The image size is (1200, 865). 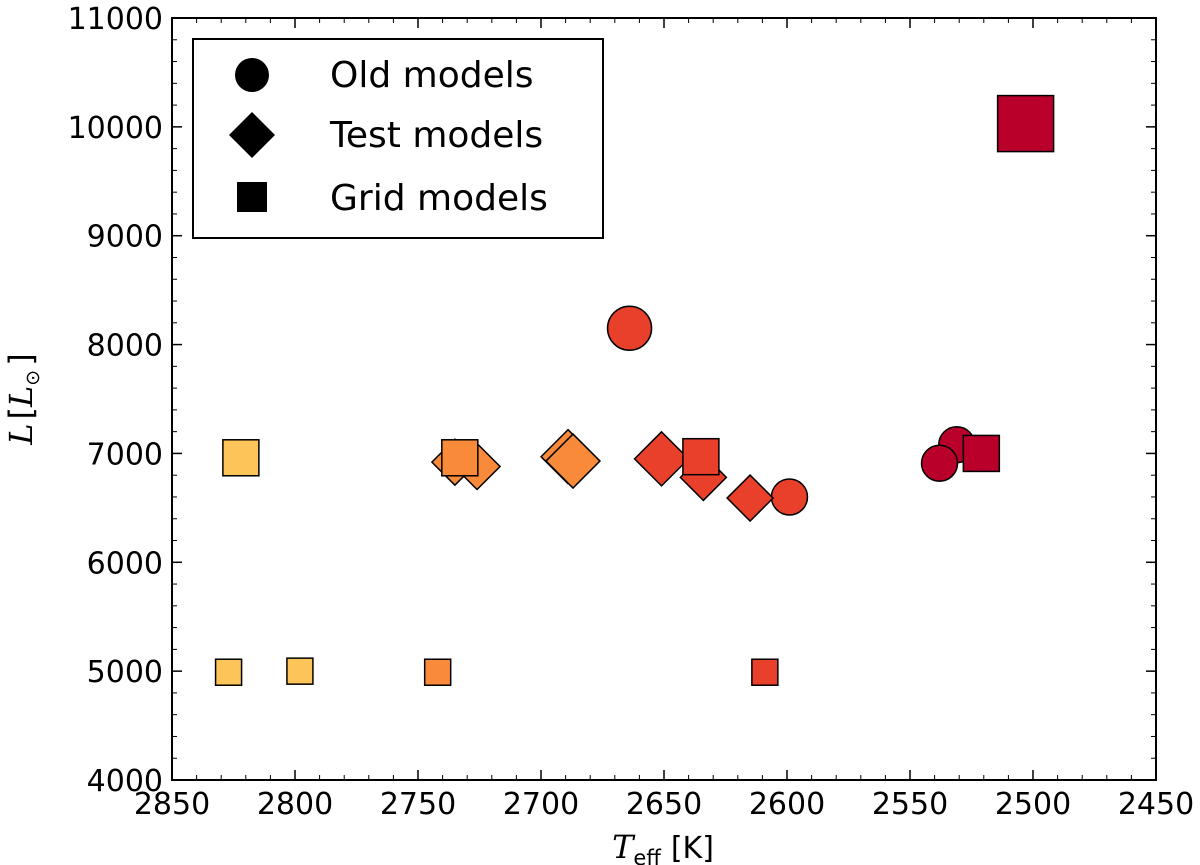 What do you see at coordinates (418, 804) in the screenshot?
I see `x-tick-label: 2750` at bounding box center [418, 804].